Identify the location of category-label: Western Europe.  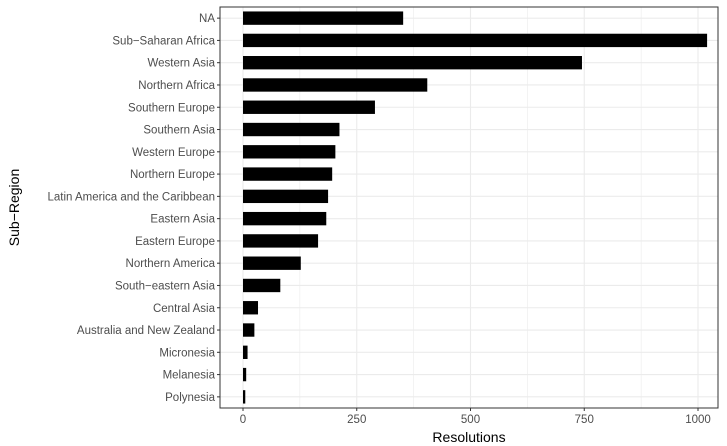
(173, 153).